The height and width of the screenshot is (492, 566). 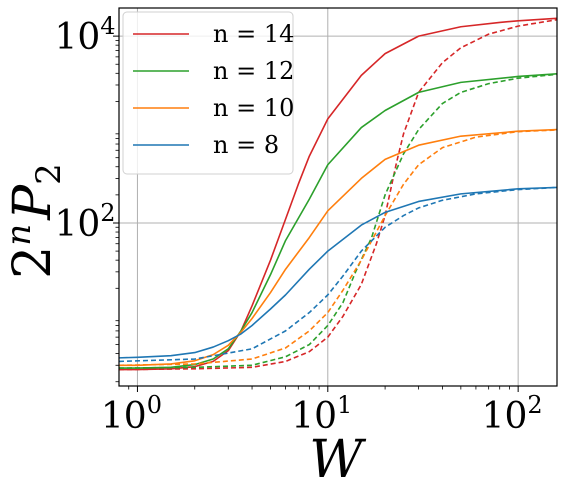 What do you see at coordinates (512, 414) in the screenshot?
I see `x-tick-label: 102` at bounding box center [512, 414].